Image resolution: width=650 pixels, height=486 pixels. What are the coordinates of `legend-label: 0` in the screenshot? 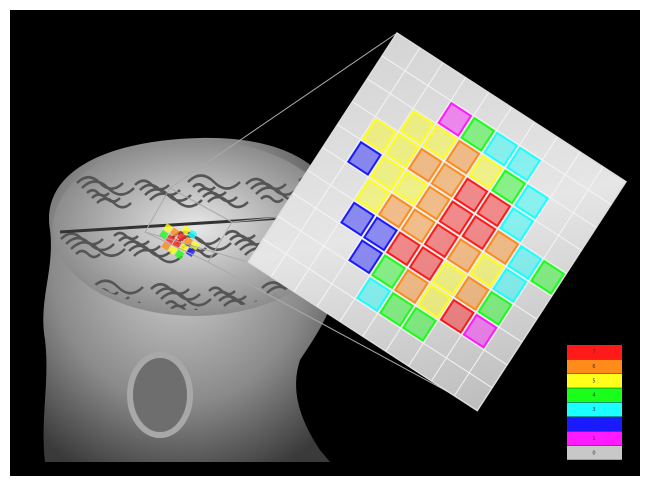 It's located at (593, 453).